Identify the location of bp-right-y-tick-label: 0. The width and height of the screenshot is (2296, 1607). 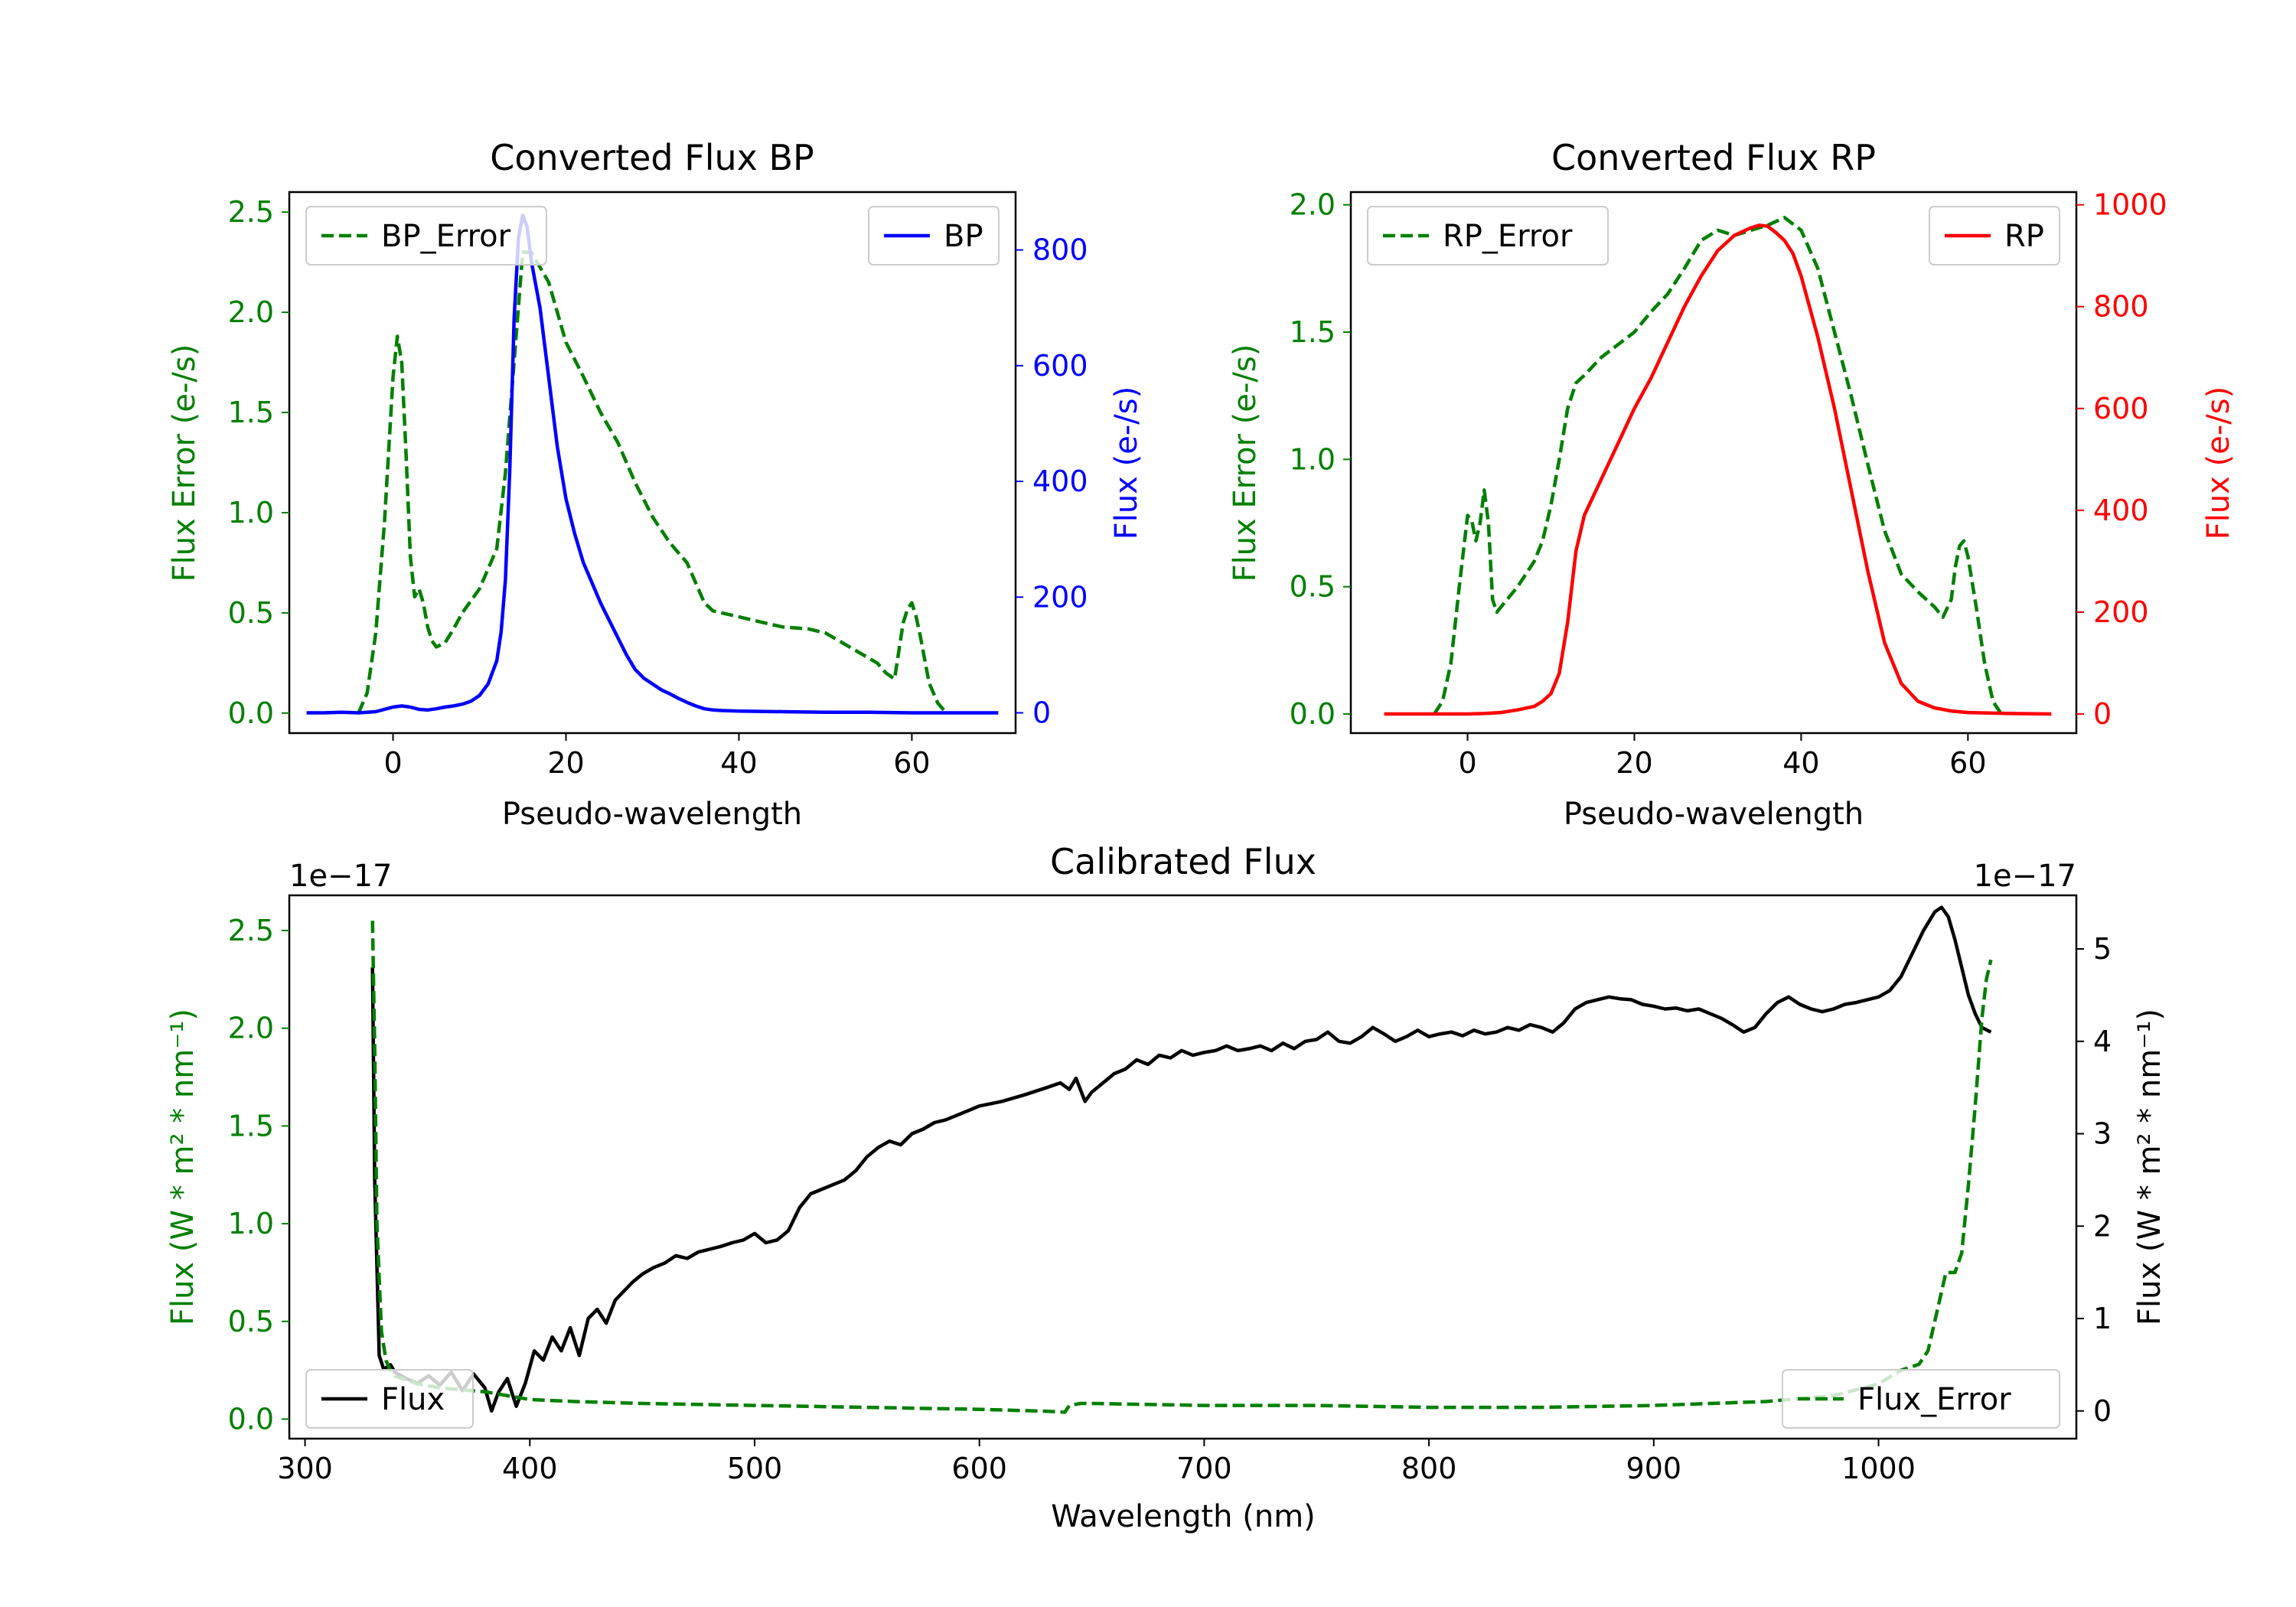
(1041, 713).